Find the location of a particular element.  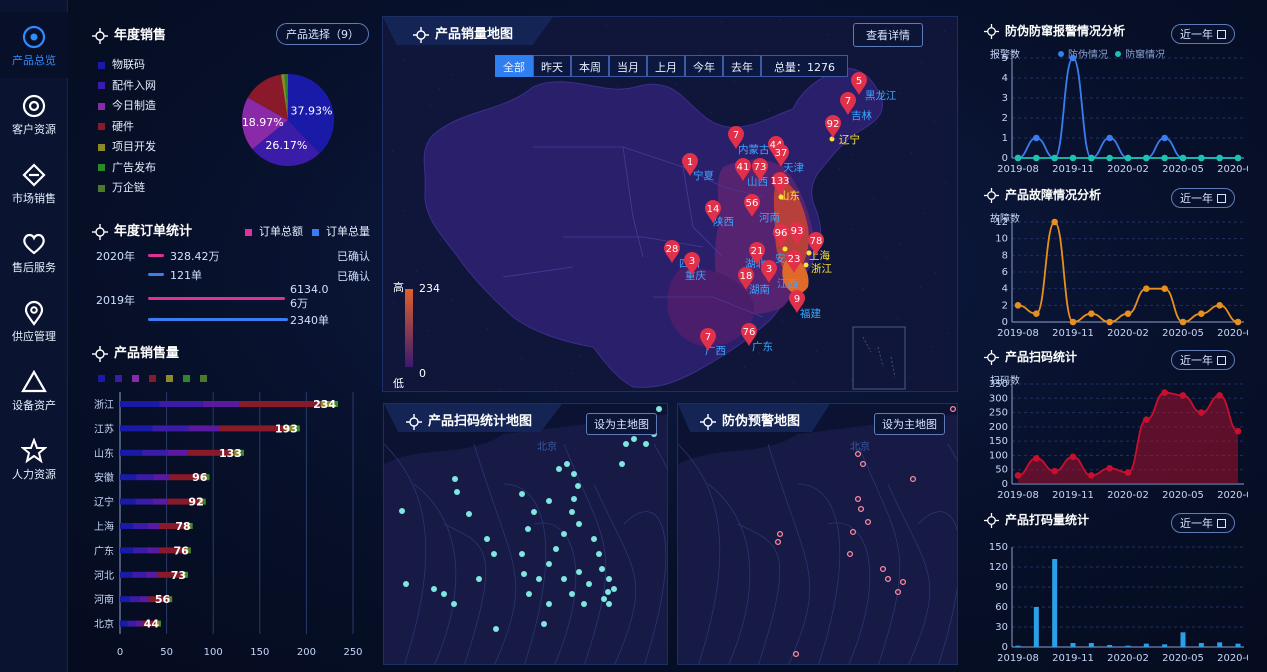

tab-2: 本周 is located at coordinates (590, 66).